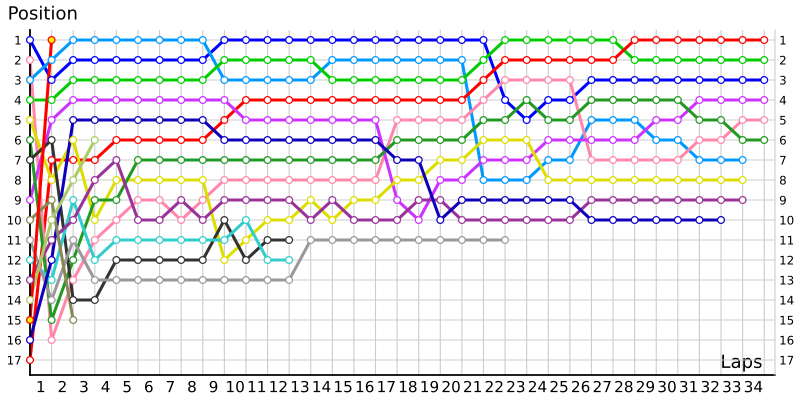 The height and width of the screenshot is (400, 800). I want to click on x-tick-label: 30, so click(667, 386).